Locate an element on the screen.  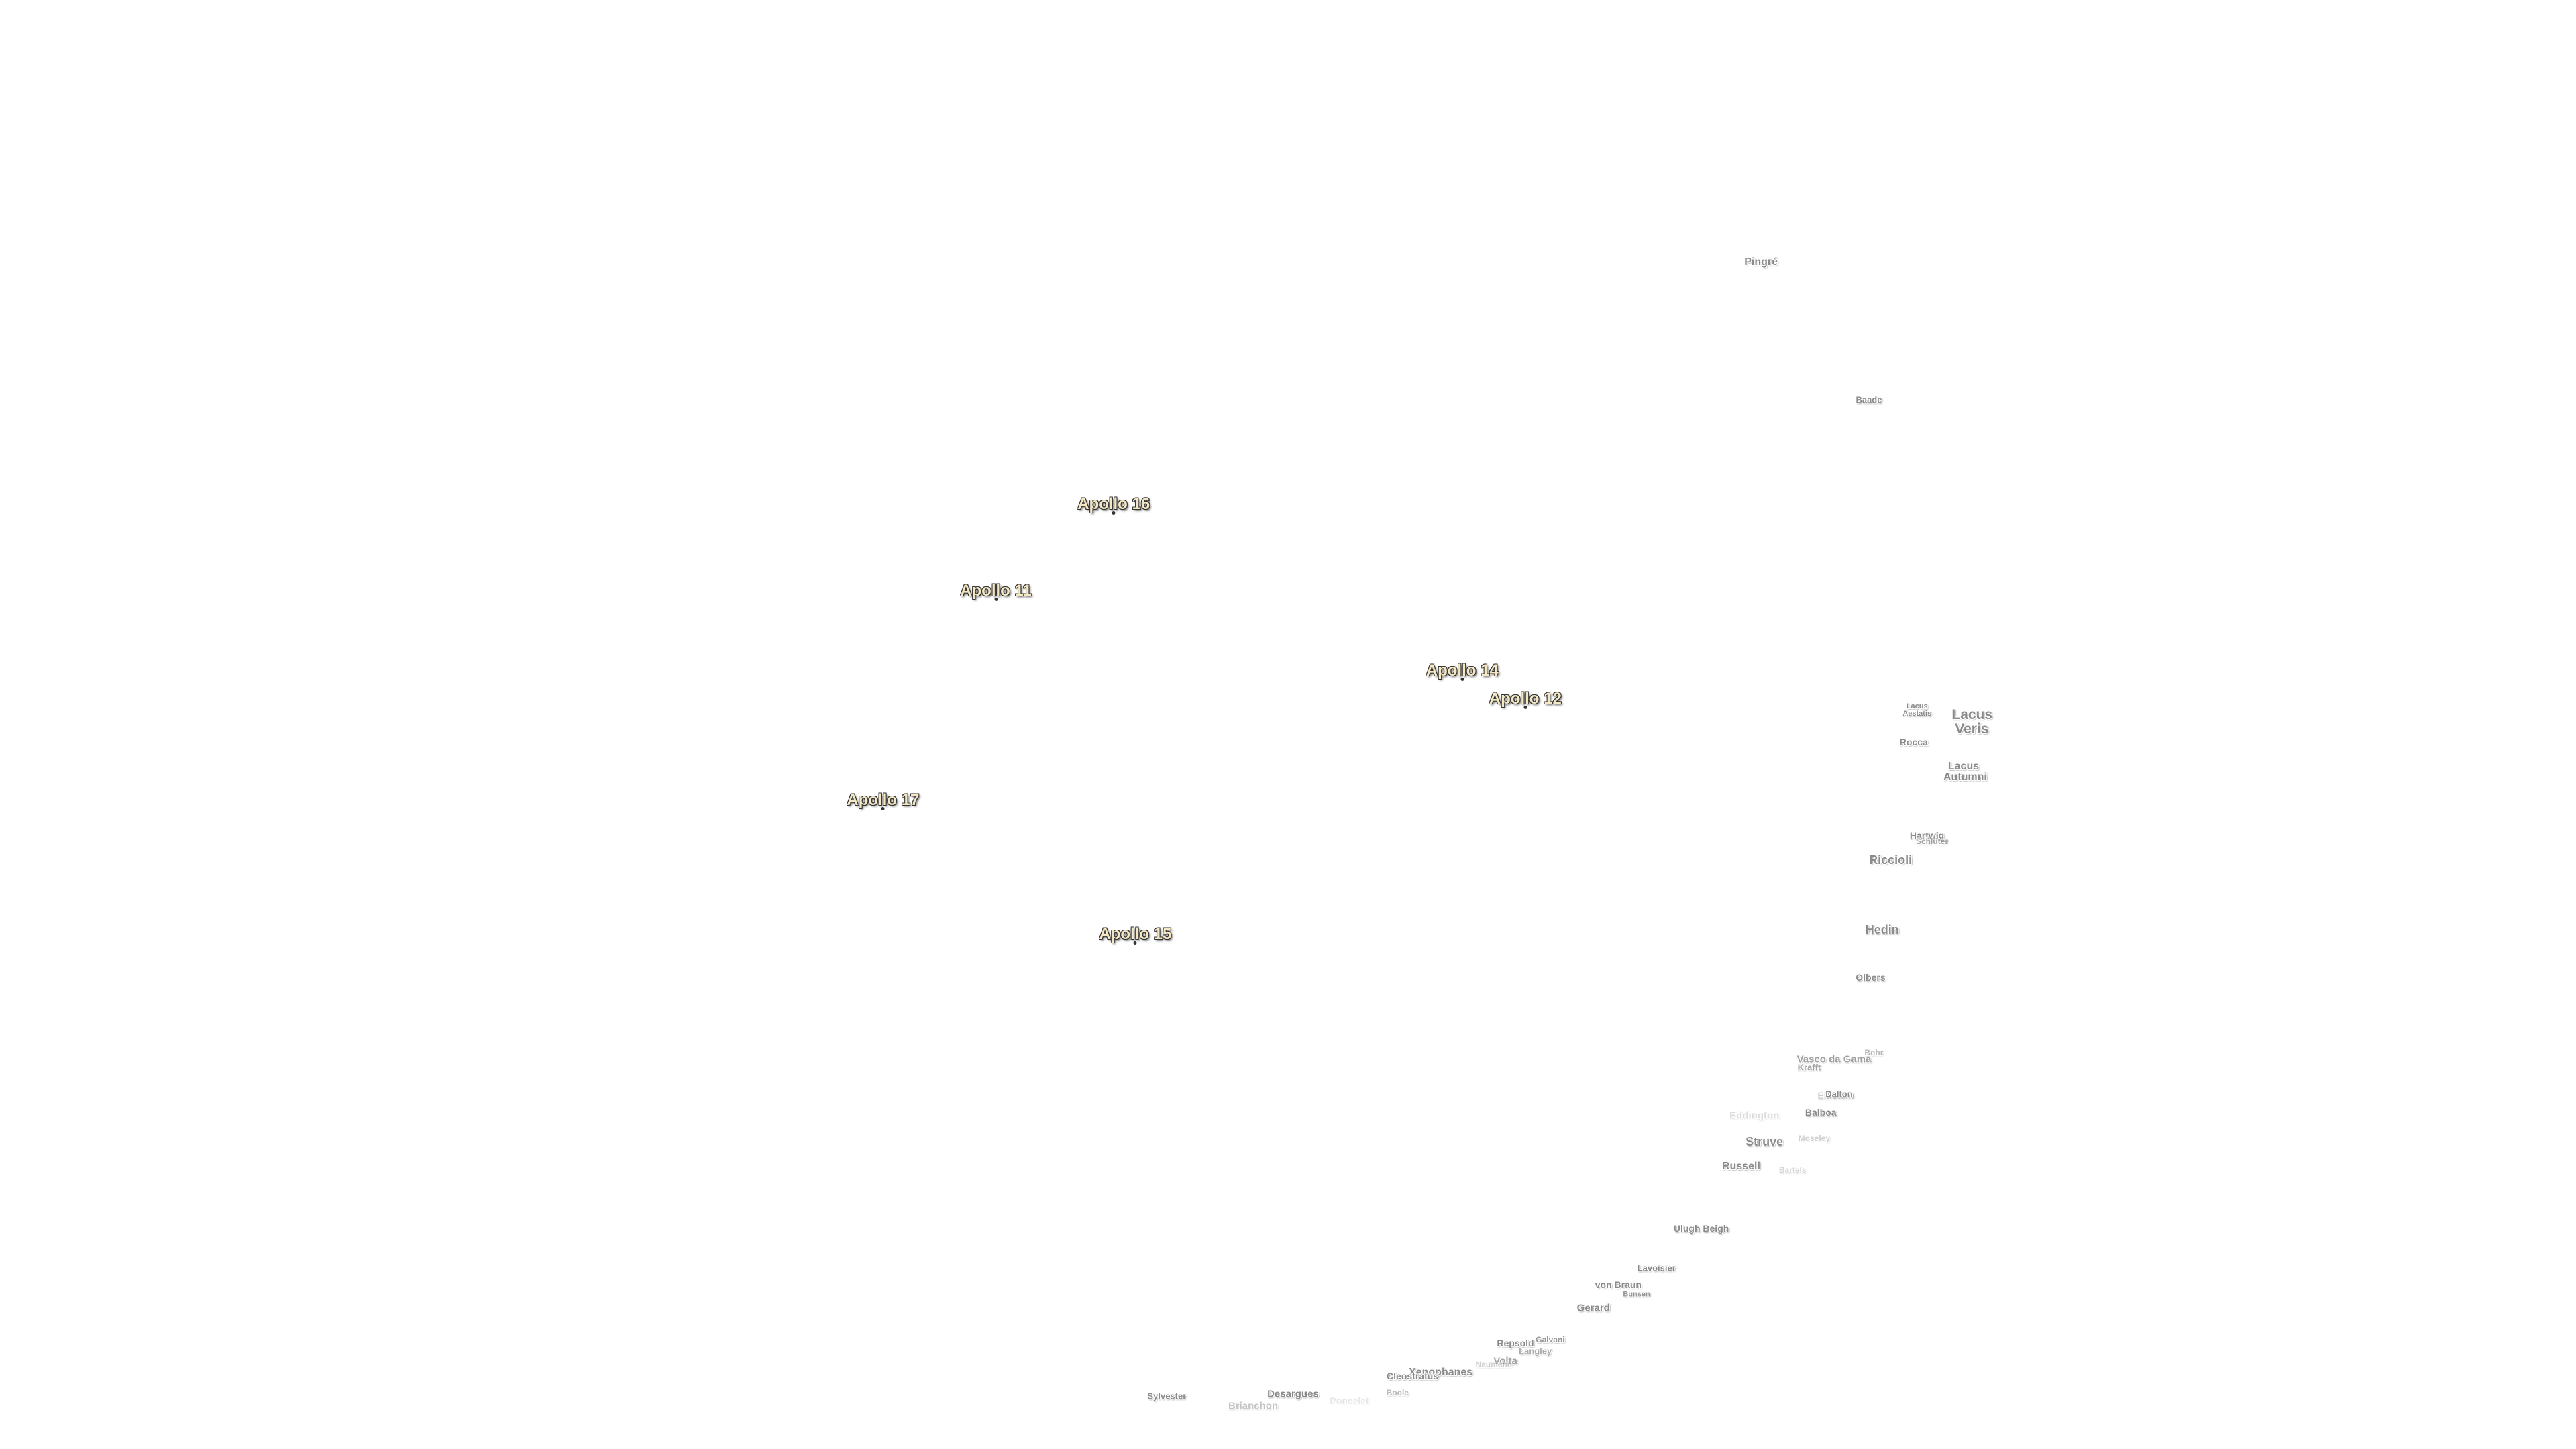
feature-label: Langley is located at coordinates (1535, 1351).